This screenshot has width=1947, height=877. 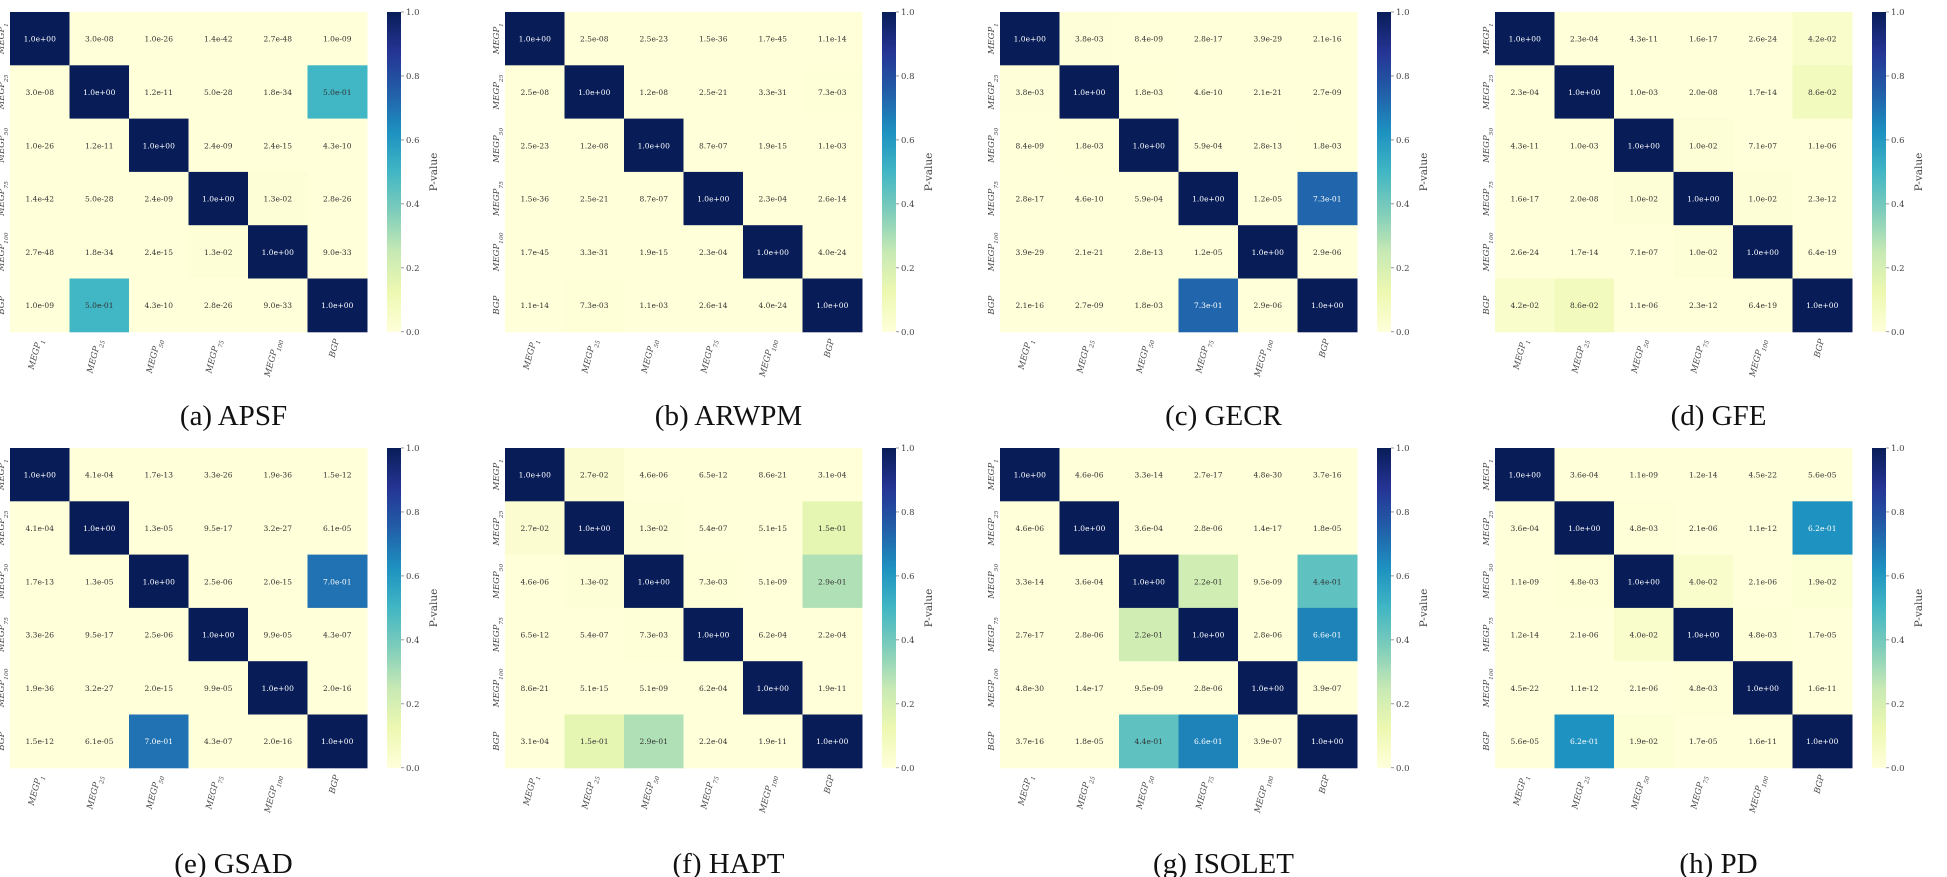 What do you see at coordinates (1763, 145) in the screenshot?
I see `cell-value-label: 7.1e-07` at bounding box center [1763, 145].